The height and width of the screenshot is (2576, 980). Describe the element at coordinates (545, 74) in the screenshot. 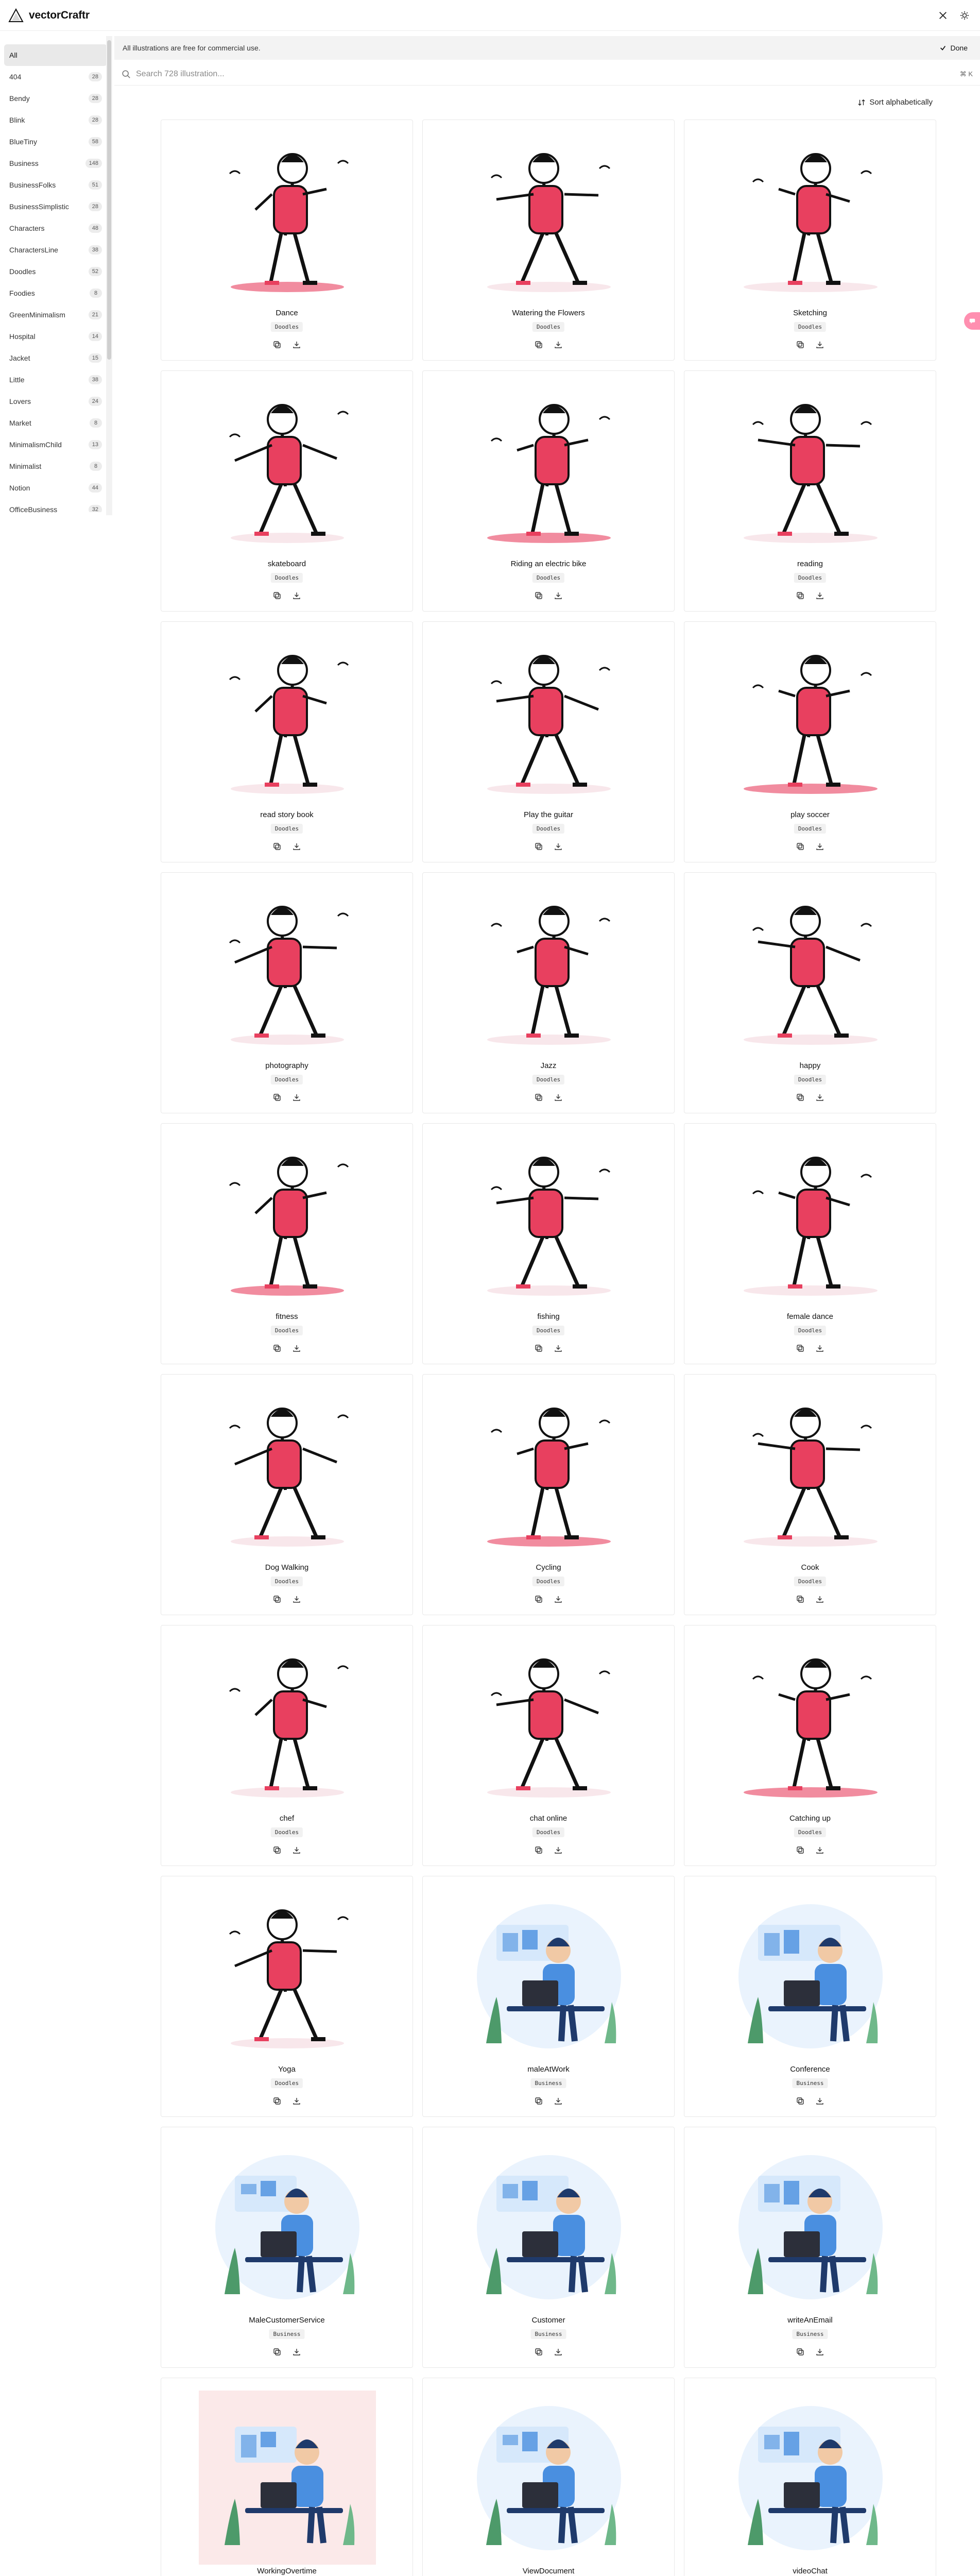

I see `search-input` at that location.